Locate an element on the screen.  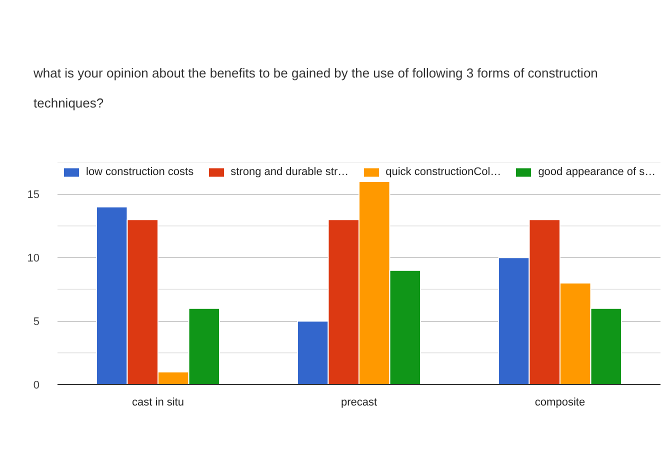
y-tick-label: 15 is located at coordinates (33, 195).